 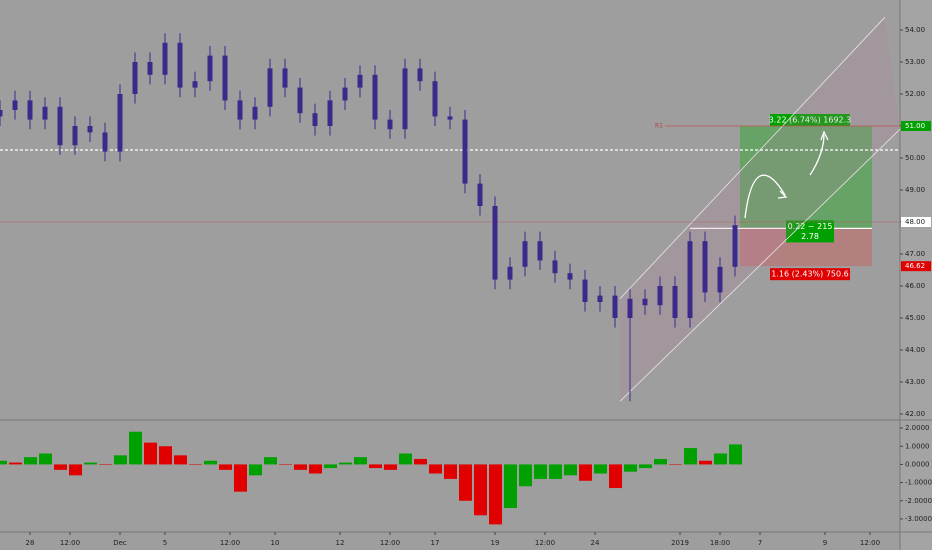 I want to click on y-tick-label: 42.00, so click(x=915, y=414).